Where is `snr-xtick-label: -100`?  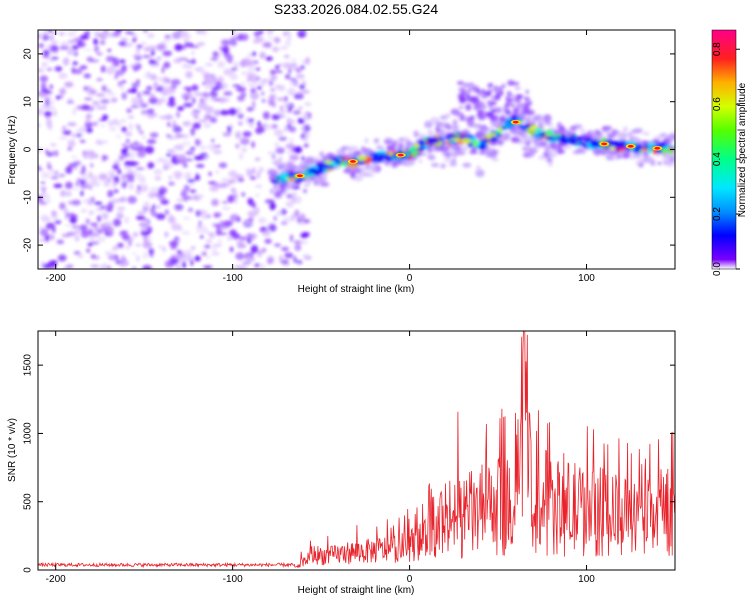
snr-xtick-label: -100 is located at coordinates (233, 579).